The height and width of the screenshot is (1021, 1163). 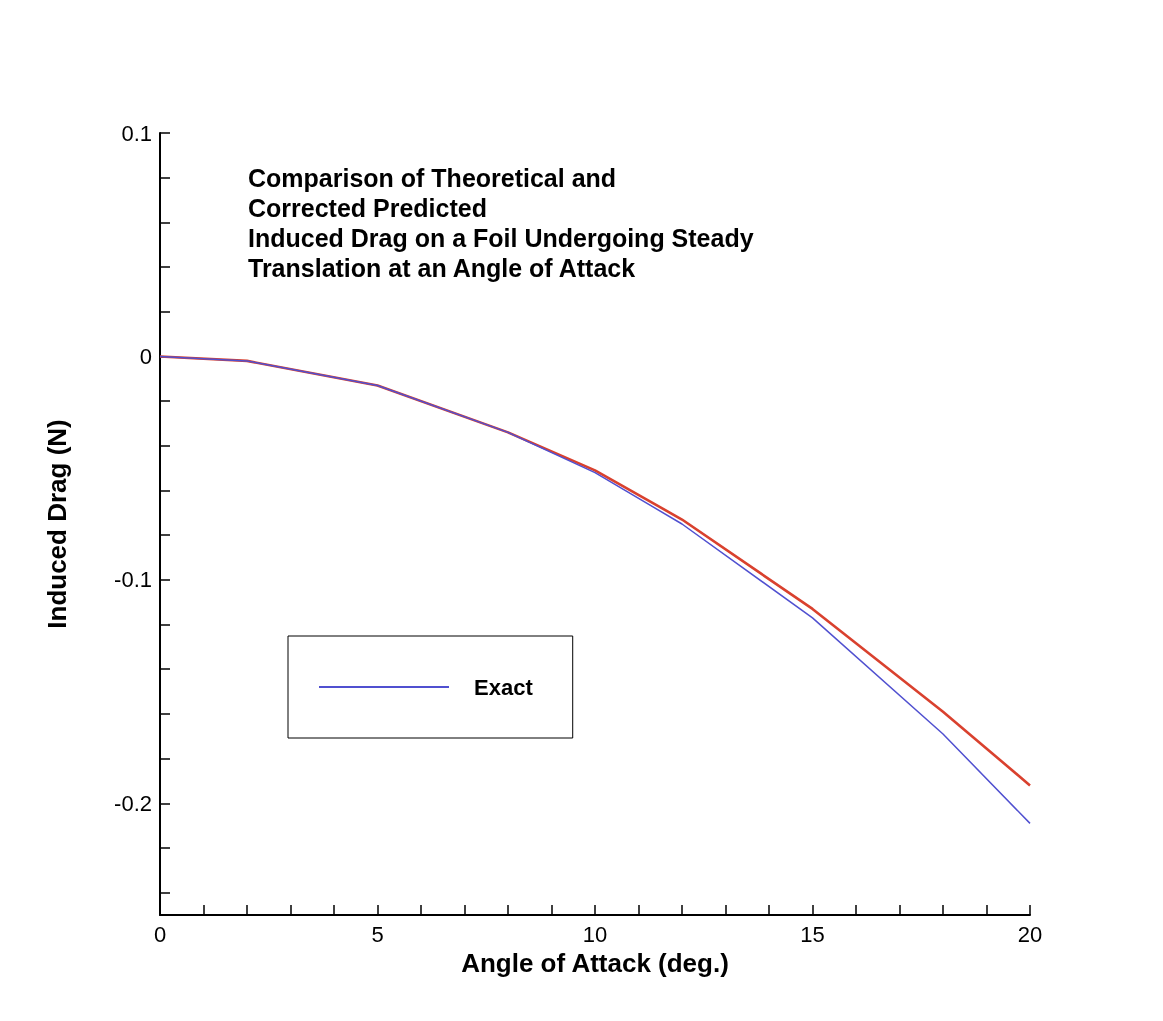 I want to click on x-tick-label: 5, so click(x=377, y=934).